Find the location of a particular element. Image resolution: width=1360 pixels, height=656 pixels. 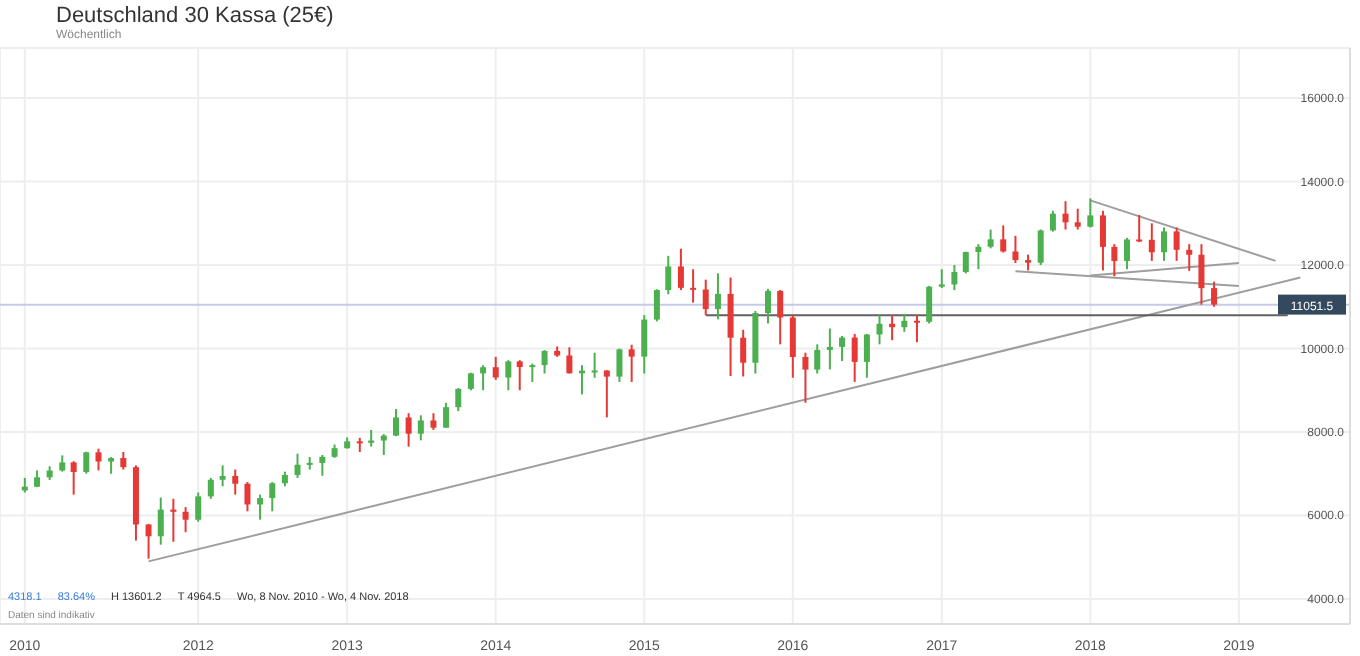

chart-title: Deutschland 30 Kassa (25€) is located at coordinates (195, 16).